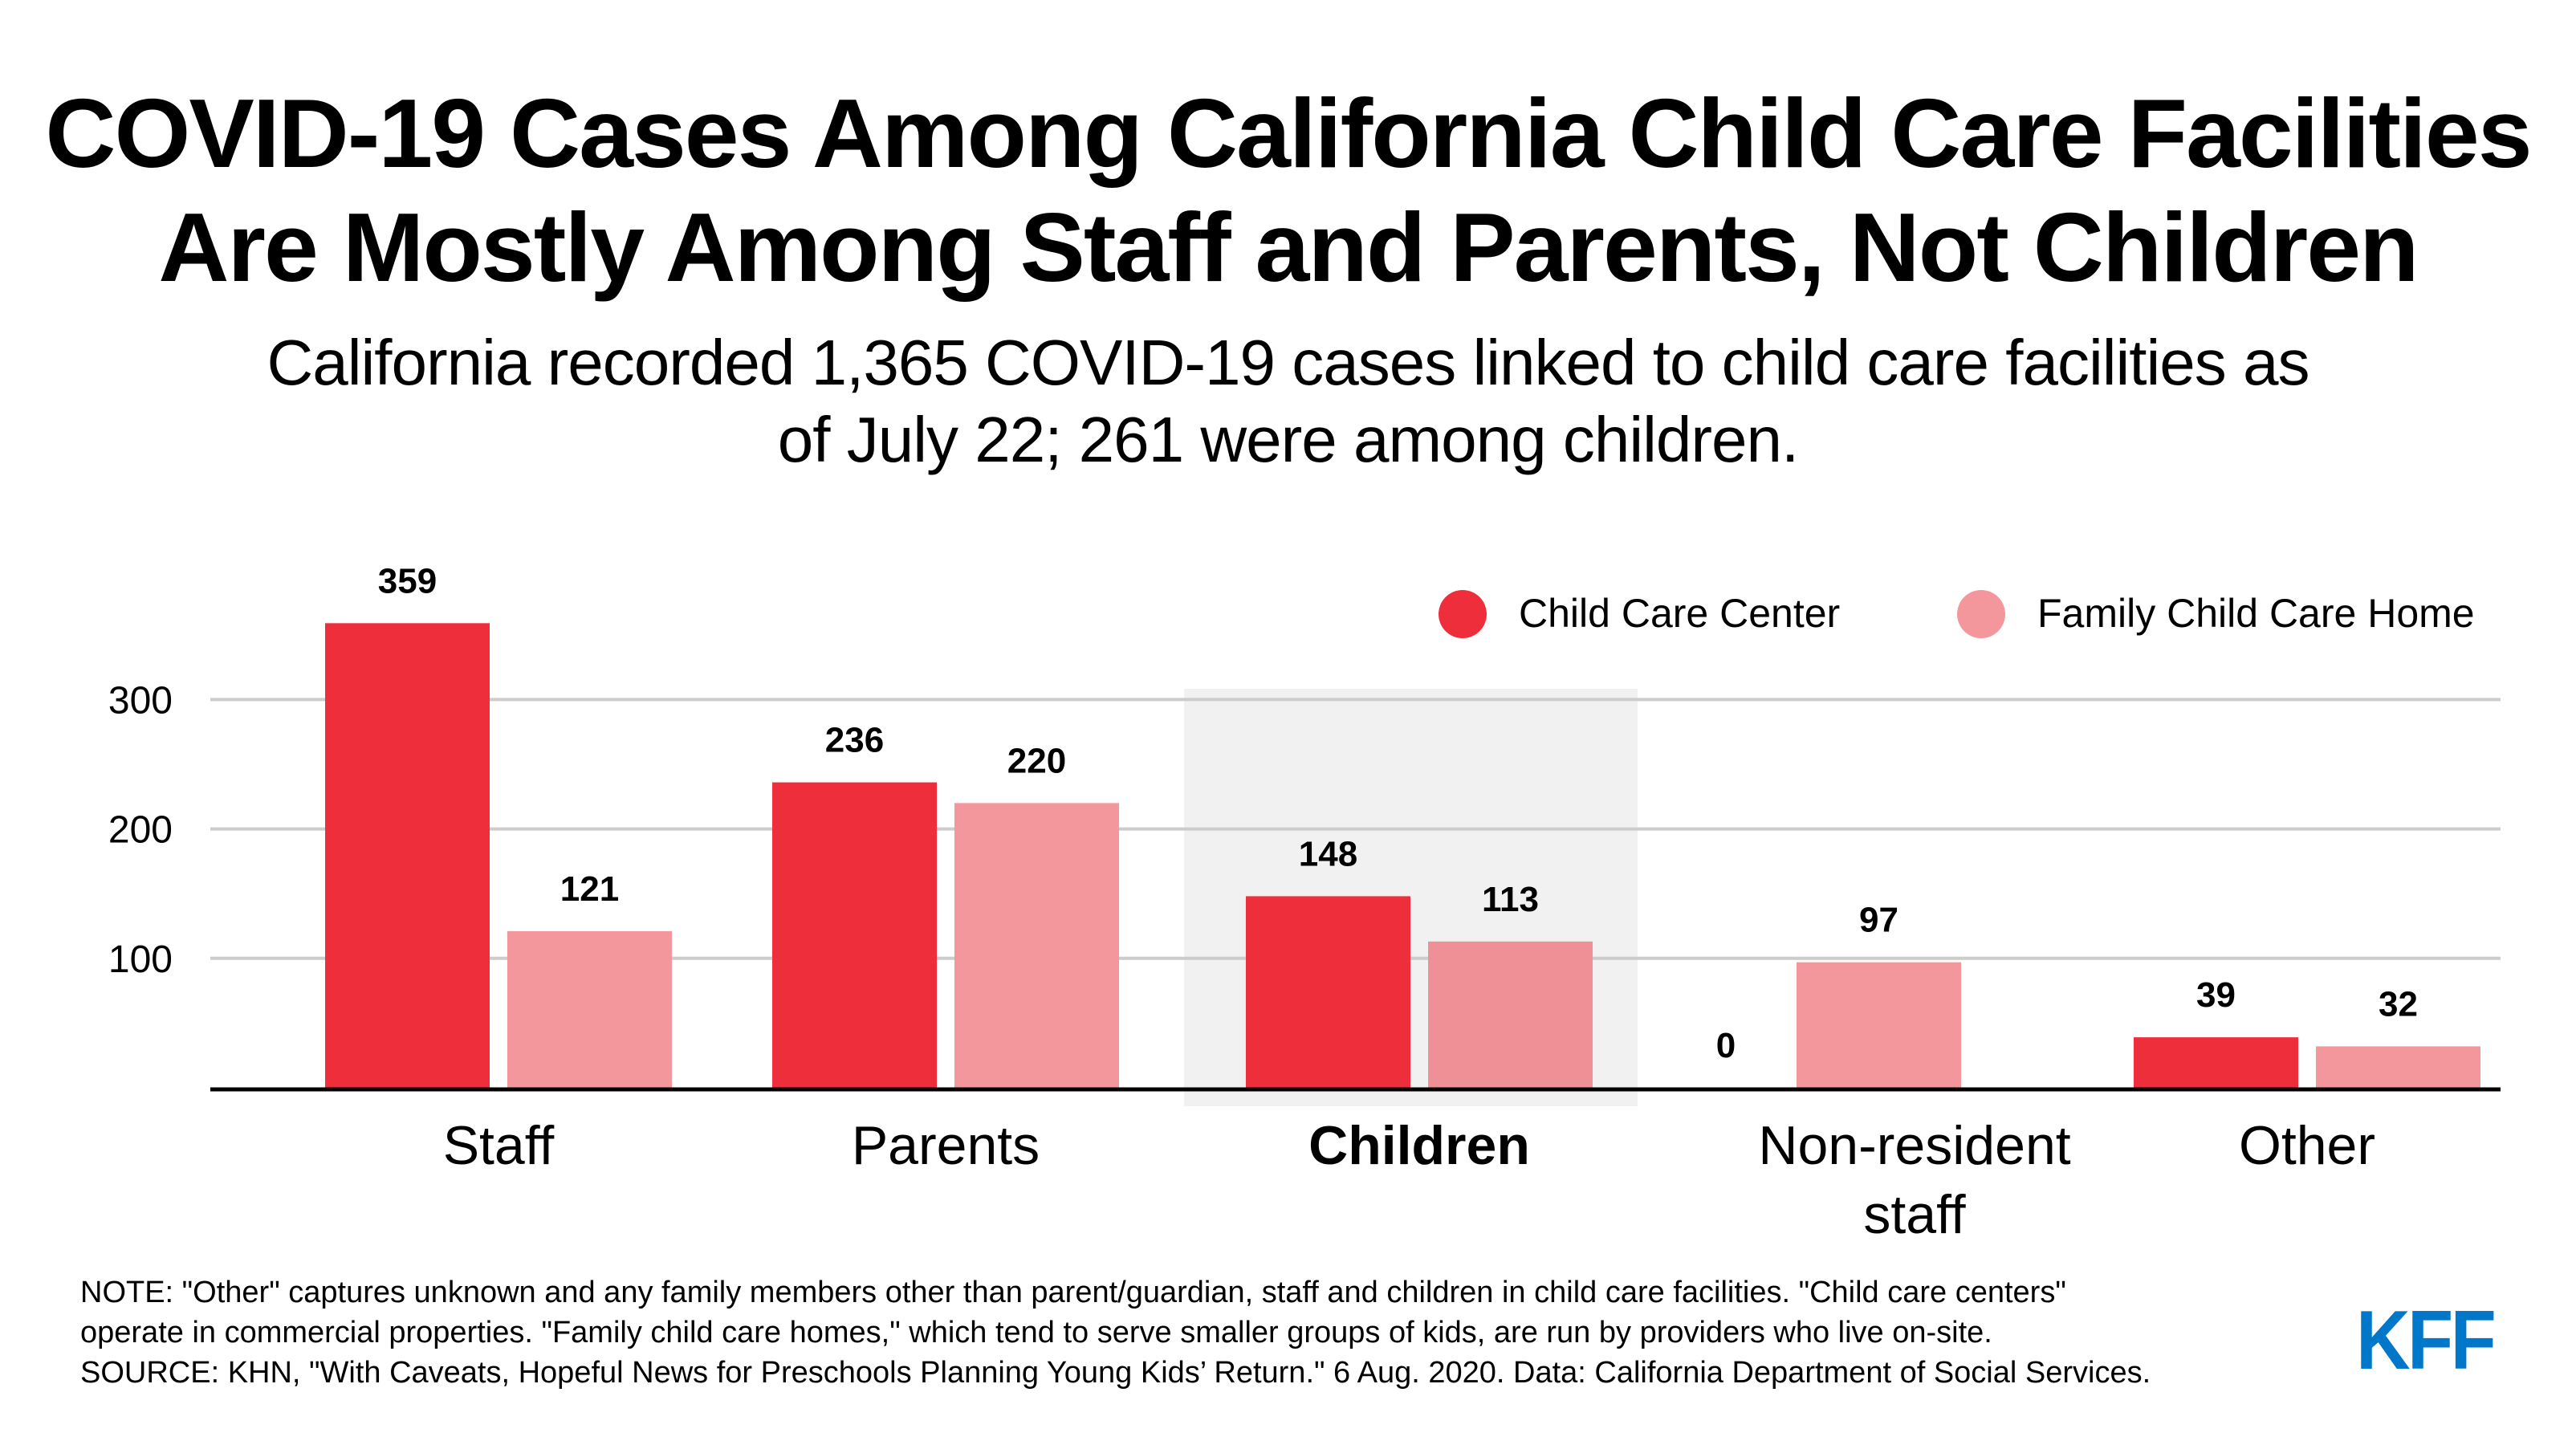  Describe the element at coordinates (1036, 760) in the screenshot. I see `data-label-parents-family-child-care-home: 220` at that location.